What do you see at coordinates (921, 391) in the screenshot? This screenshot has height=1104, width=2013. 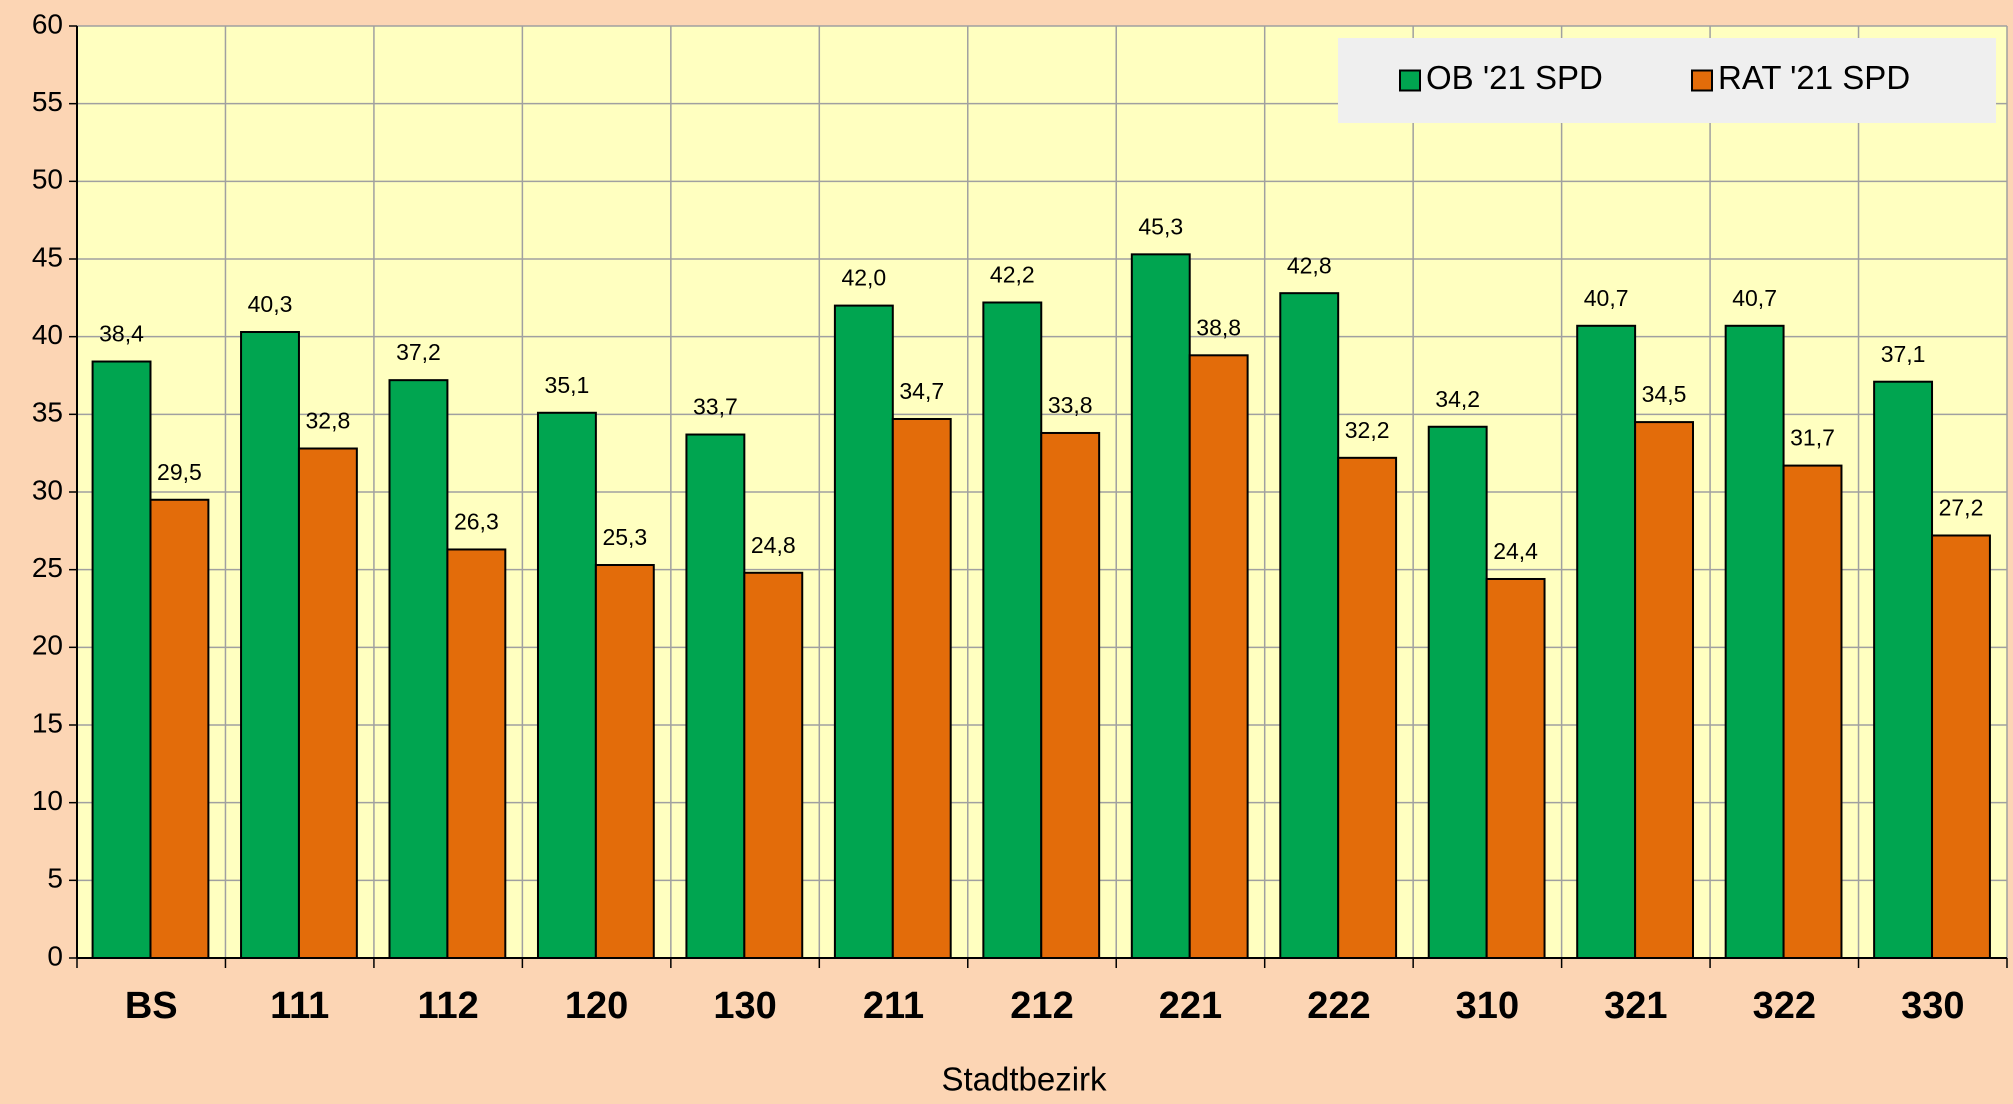 I see `data-label: 34,7` at bounding box center [921, 391].